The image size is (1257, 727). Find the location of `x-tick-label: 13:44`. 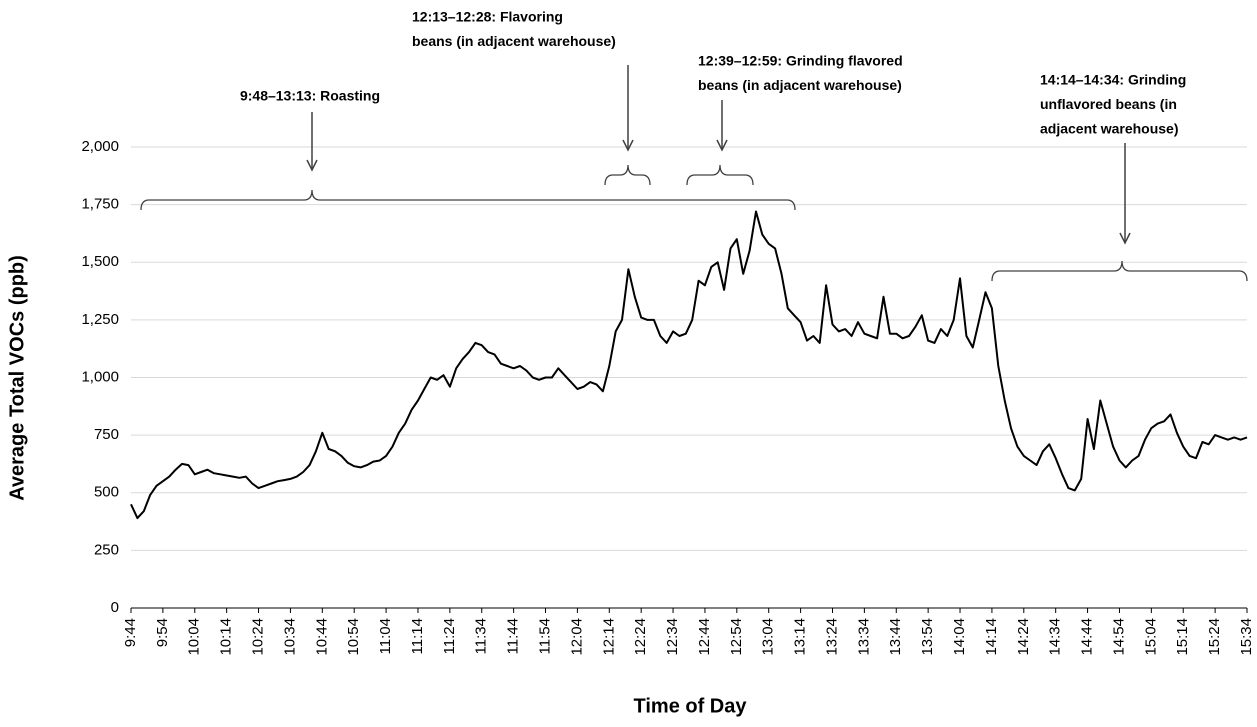

x-tick-label: 13:44 is located at coordinates (895, 637).